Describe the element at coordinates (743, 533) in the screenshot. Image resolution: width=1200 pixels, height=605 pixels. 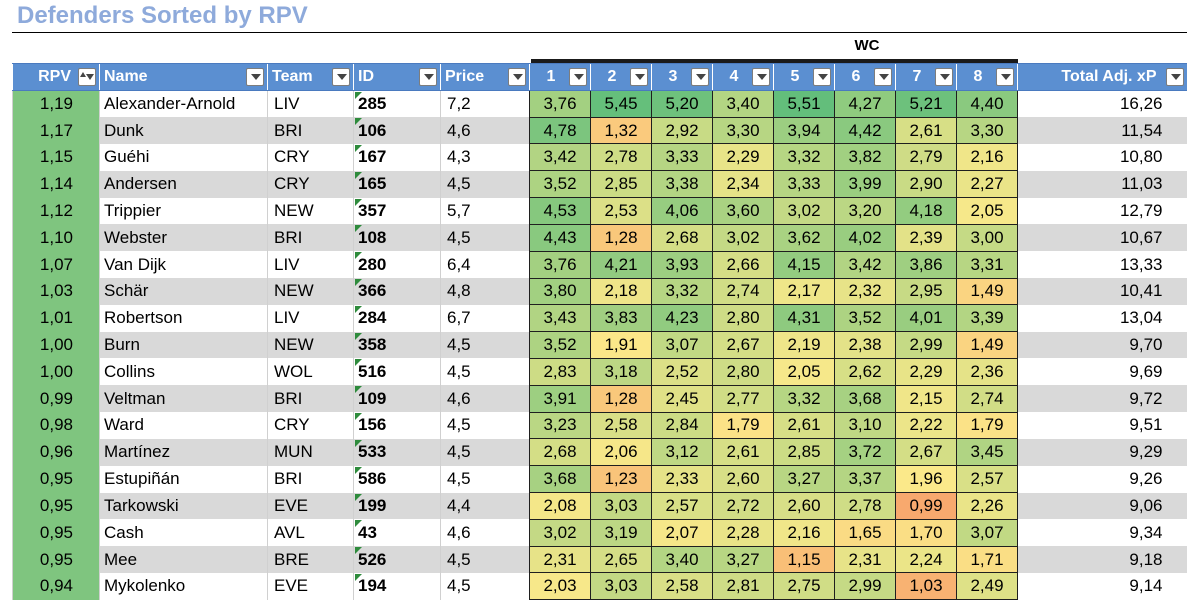
I see `cell-round-4: 2,28` at that location.